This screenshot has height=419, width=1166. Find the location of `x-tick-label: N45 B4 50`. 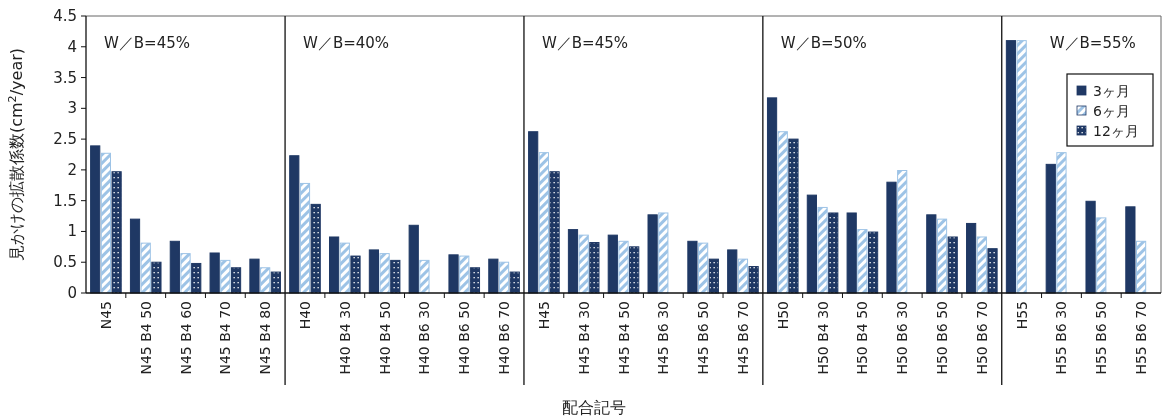

x-tick-label: N45 B4 50 is located at coordinates (145, 338).